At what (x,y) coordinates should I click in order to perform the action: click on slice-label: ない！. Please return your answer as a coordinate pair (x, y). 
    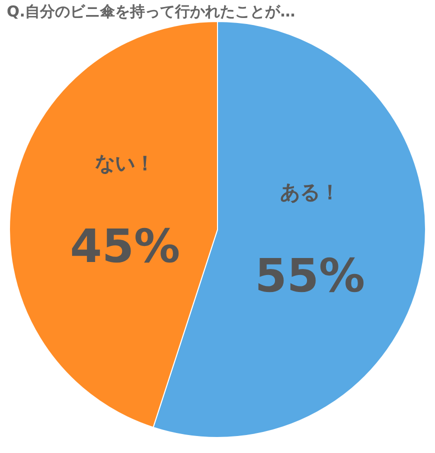
    Looking at the image, I should click on (125, 162).